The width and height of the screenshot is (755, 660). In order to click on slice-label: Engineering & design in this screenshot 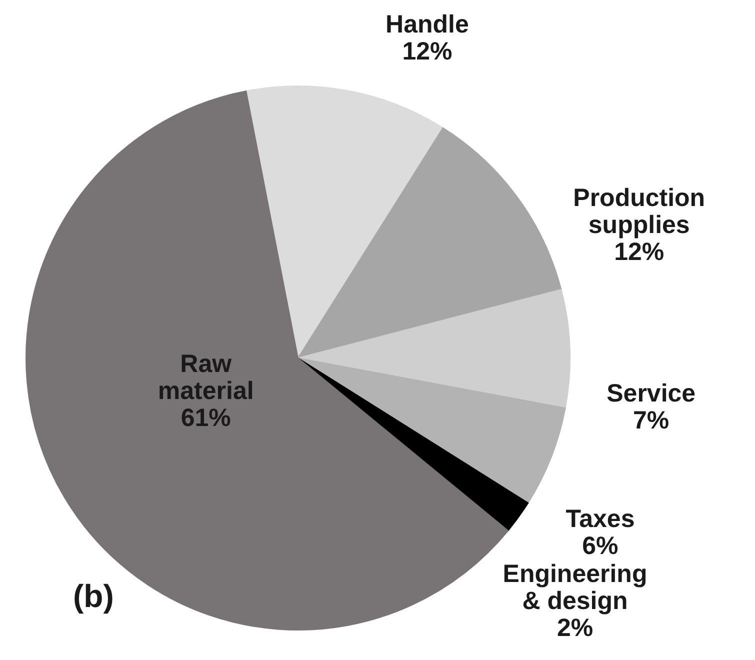, I will do `click(575, 587)`.